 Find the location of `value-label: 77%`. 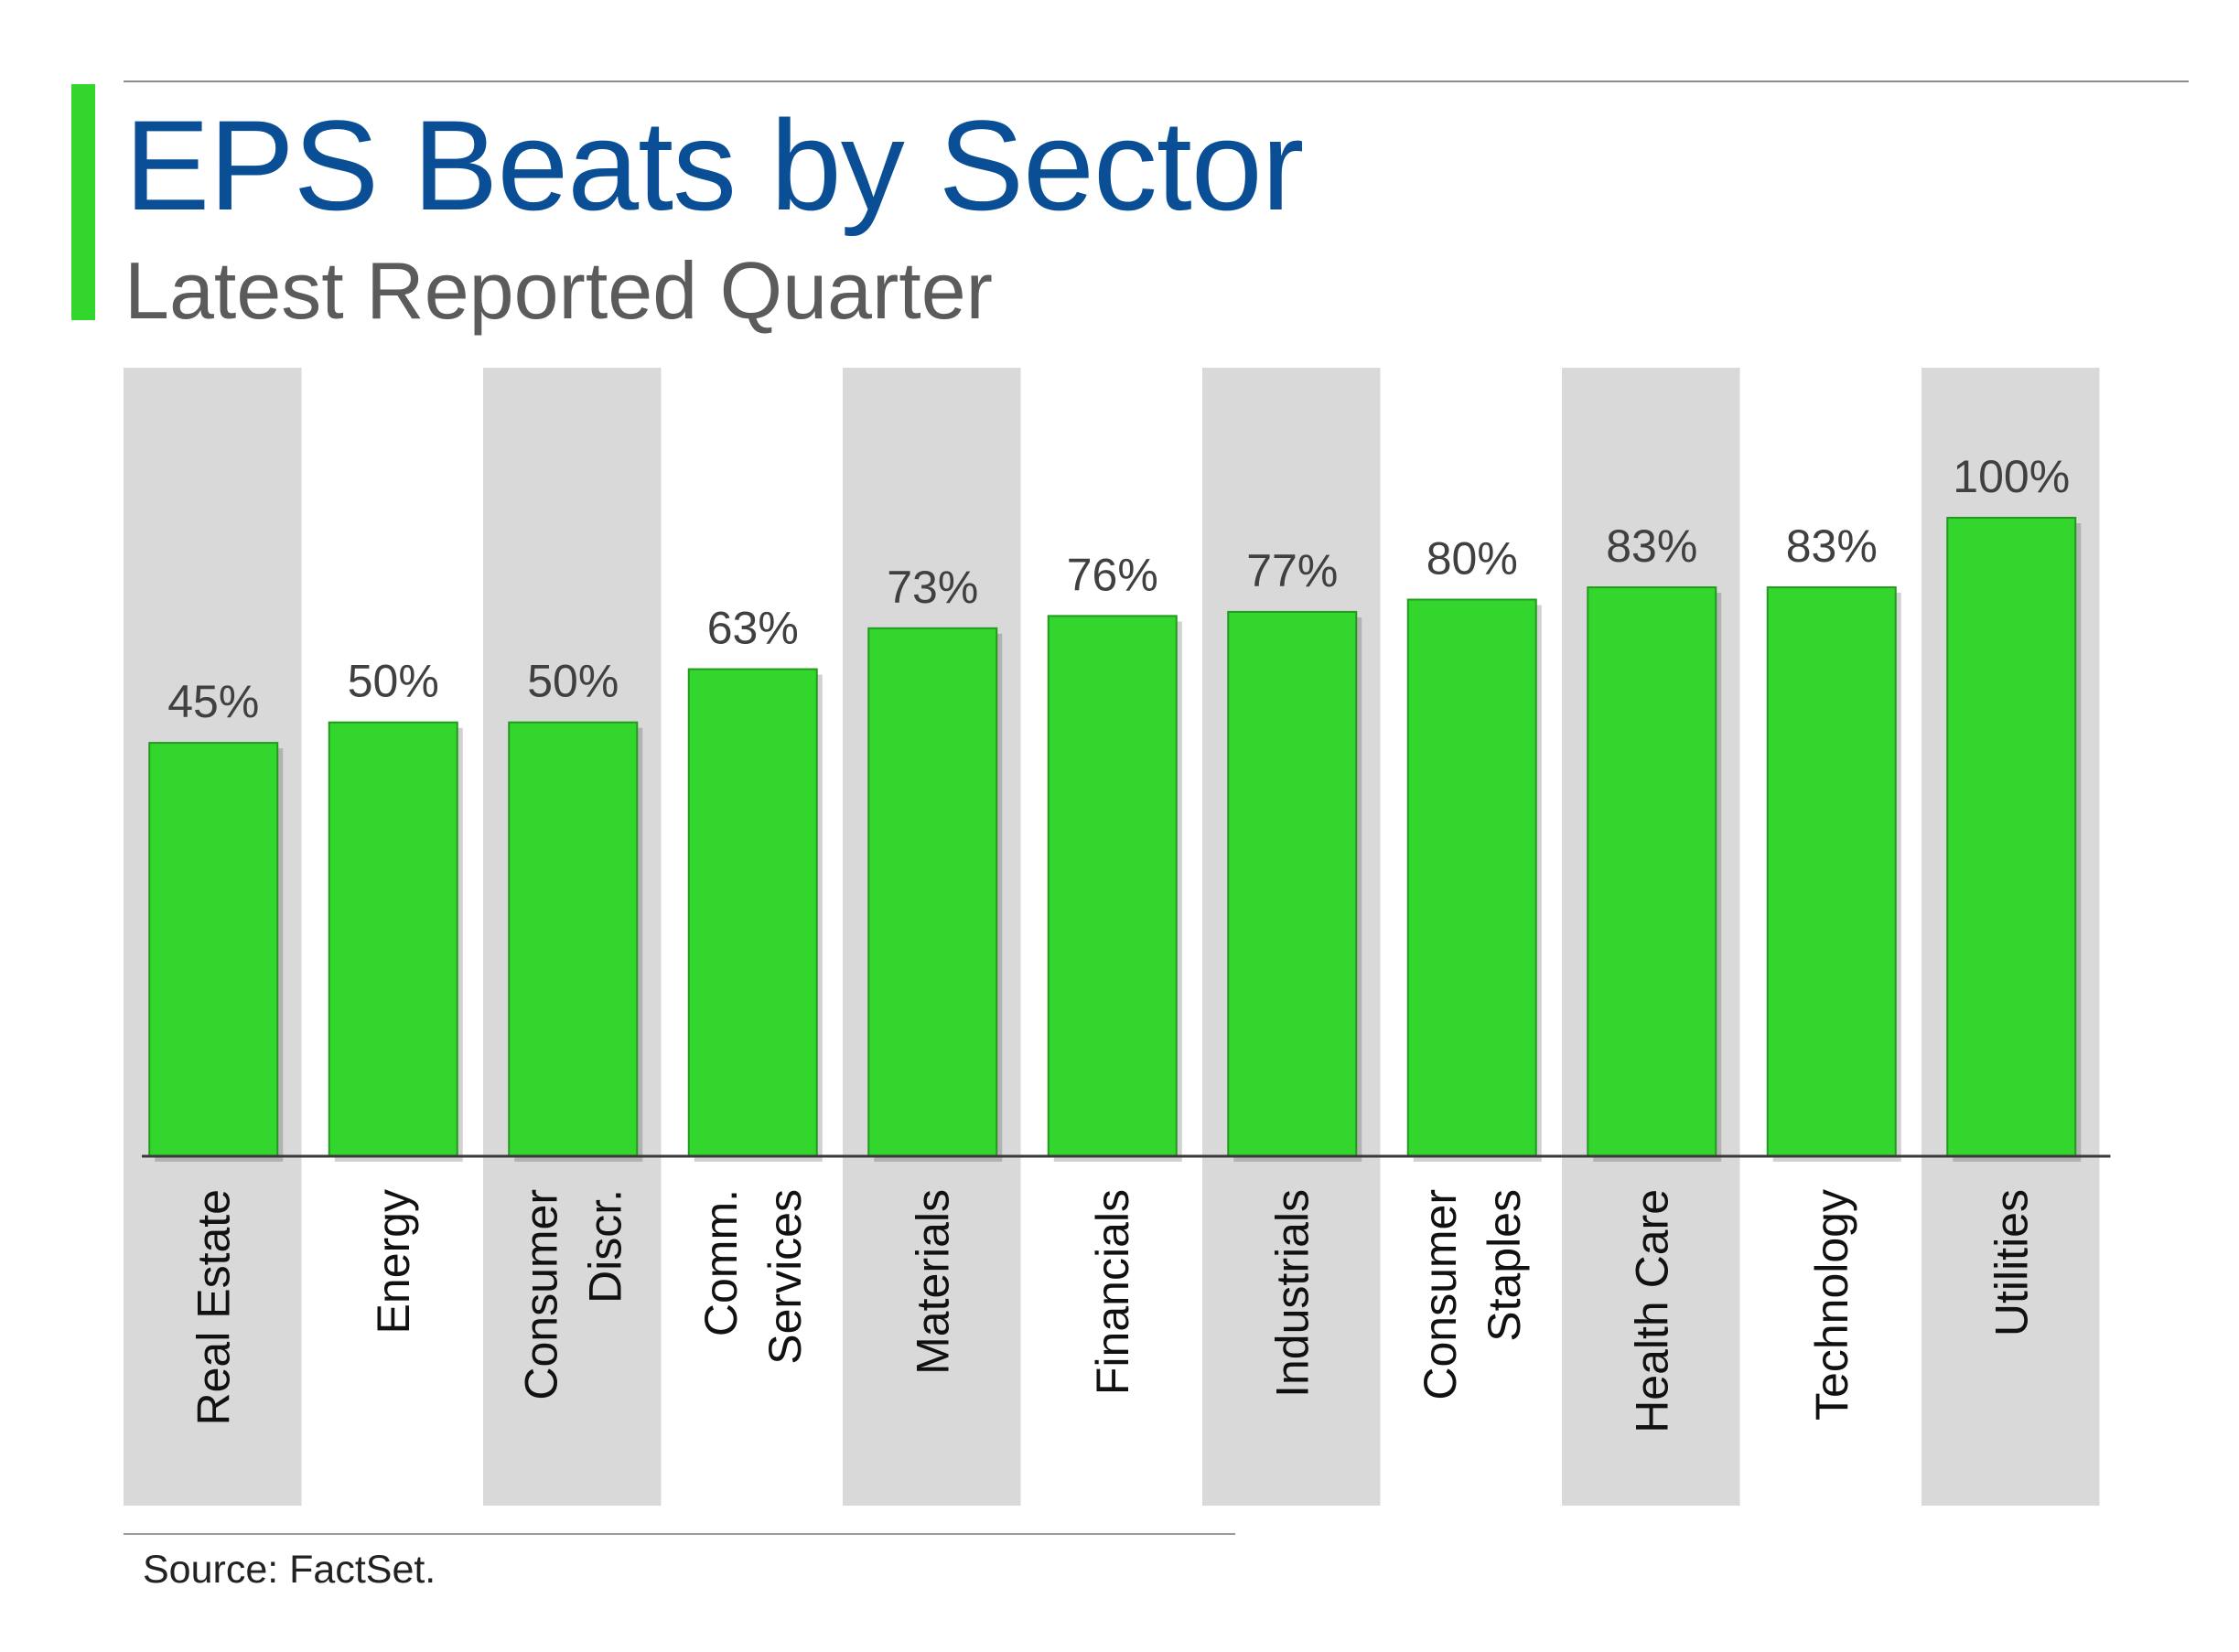

value-label: 77% is located at coordinates (1292, 570).